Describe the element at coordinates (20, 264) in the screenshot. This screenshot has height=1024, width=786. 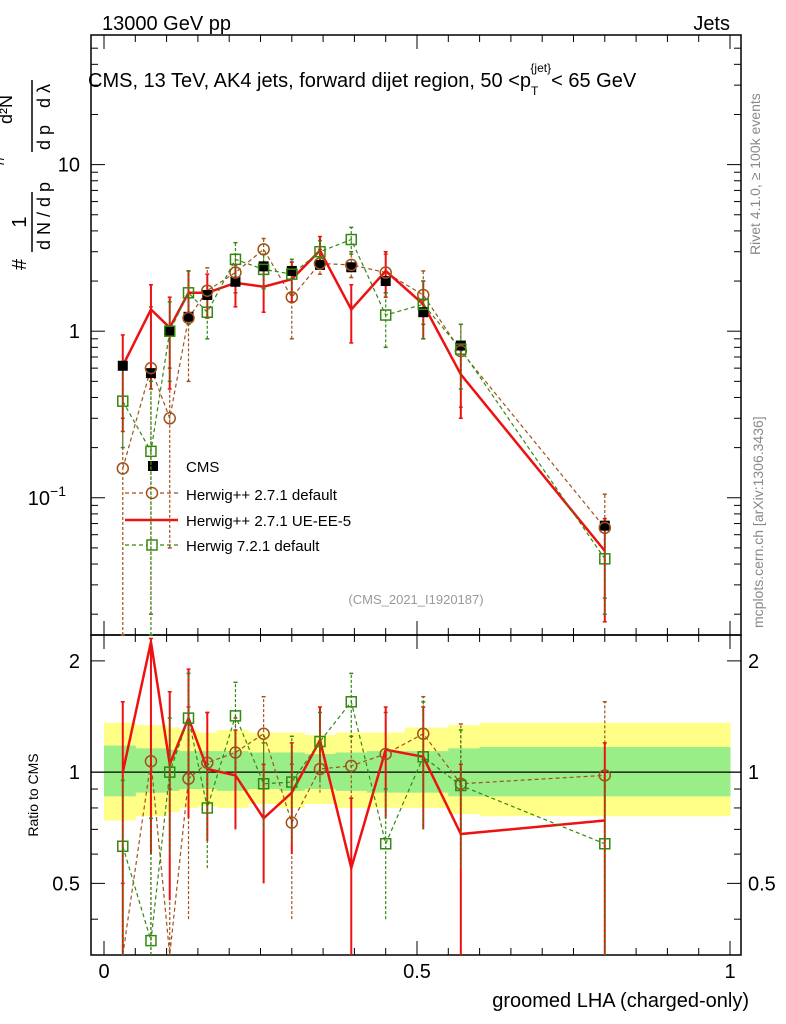
I see `ylabel-hash: #` at that location.